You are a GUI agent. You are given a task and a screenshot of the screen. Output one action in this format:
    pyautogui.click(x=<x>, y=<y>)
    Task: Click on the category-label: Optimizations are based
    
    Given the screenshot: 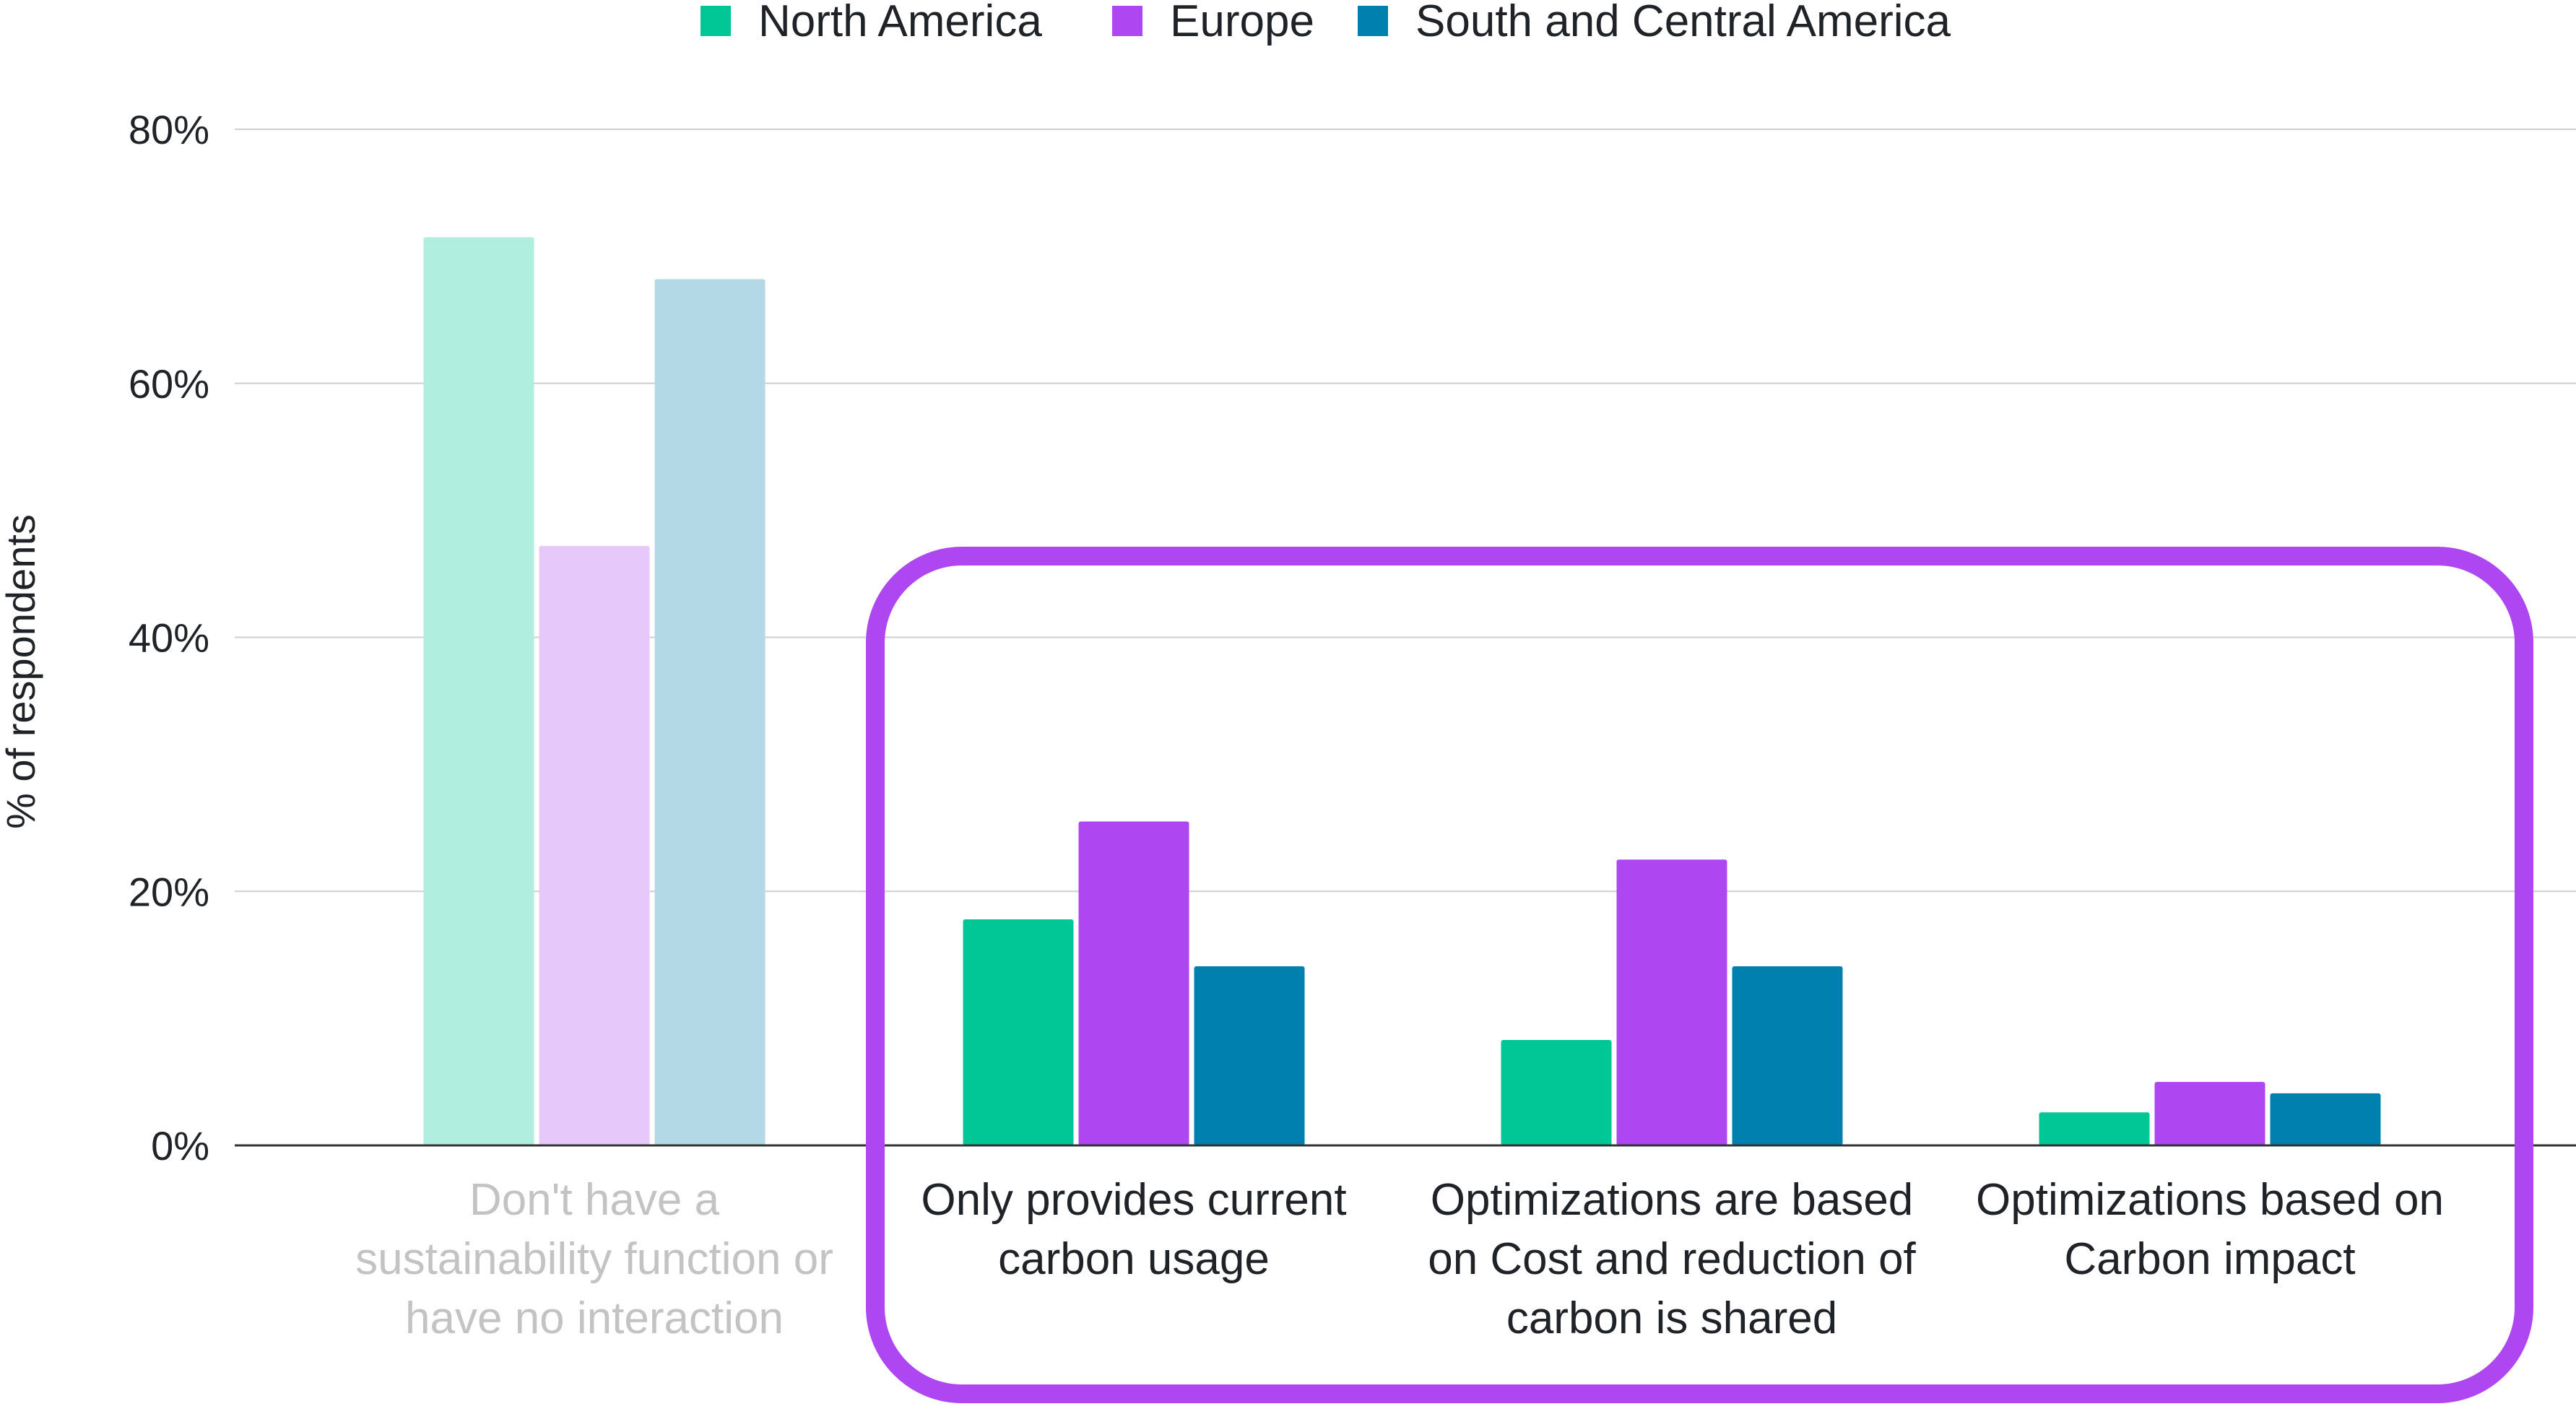 What is the action you would take?
    pyautogui.click(x=1672, y=1200)
    